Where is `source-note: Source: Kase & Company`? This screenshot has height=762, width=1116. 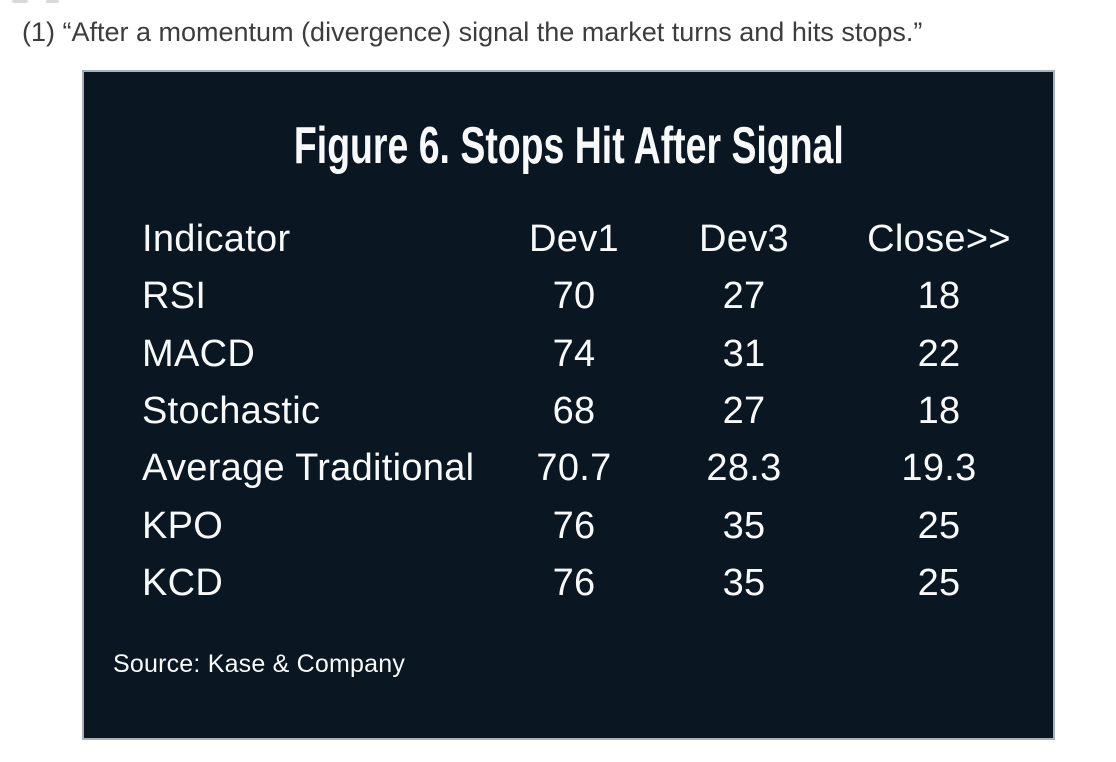 source-note: Source: Kase & Company is located at coordinates (259, 664).